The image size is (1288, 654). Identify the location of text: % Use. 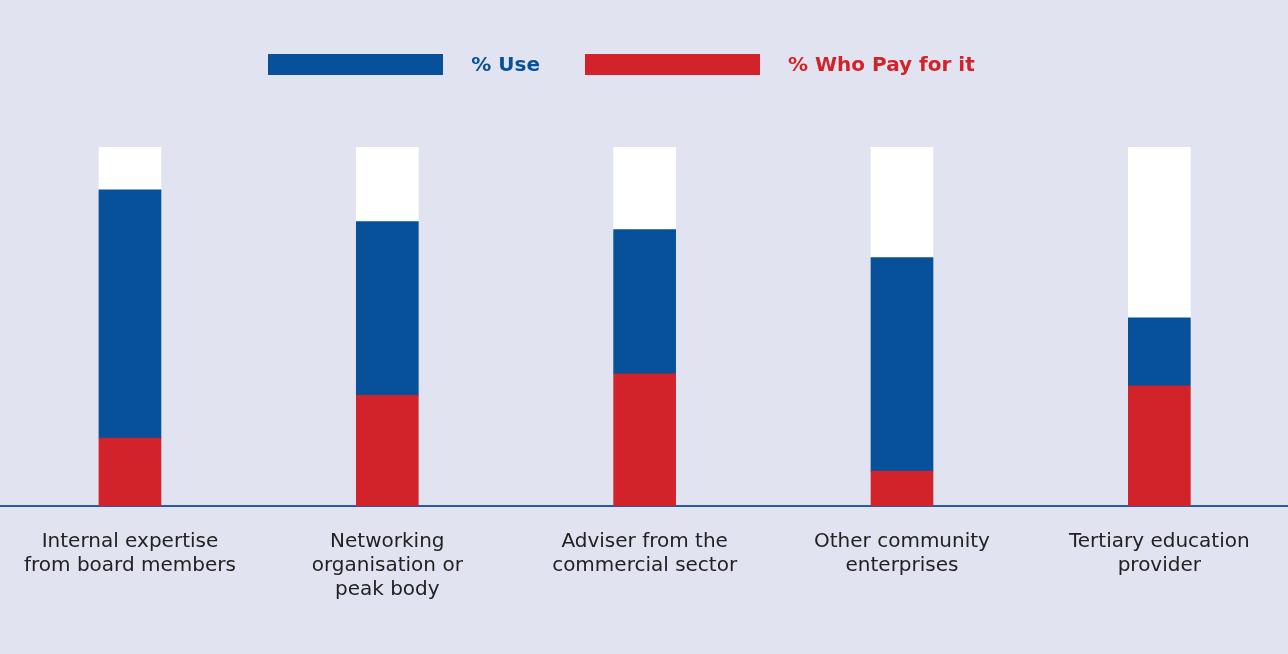
(505, 64).